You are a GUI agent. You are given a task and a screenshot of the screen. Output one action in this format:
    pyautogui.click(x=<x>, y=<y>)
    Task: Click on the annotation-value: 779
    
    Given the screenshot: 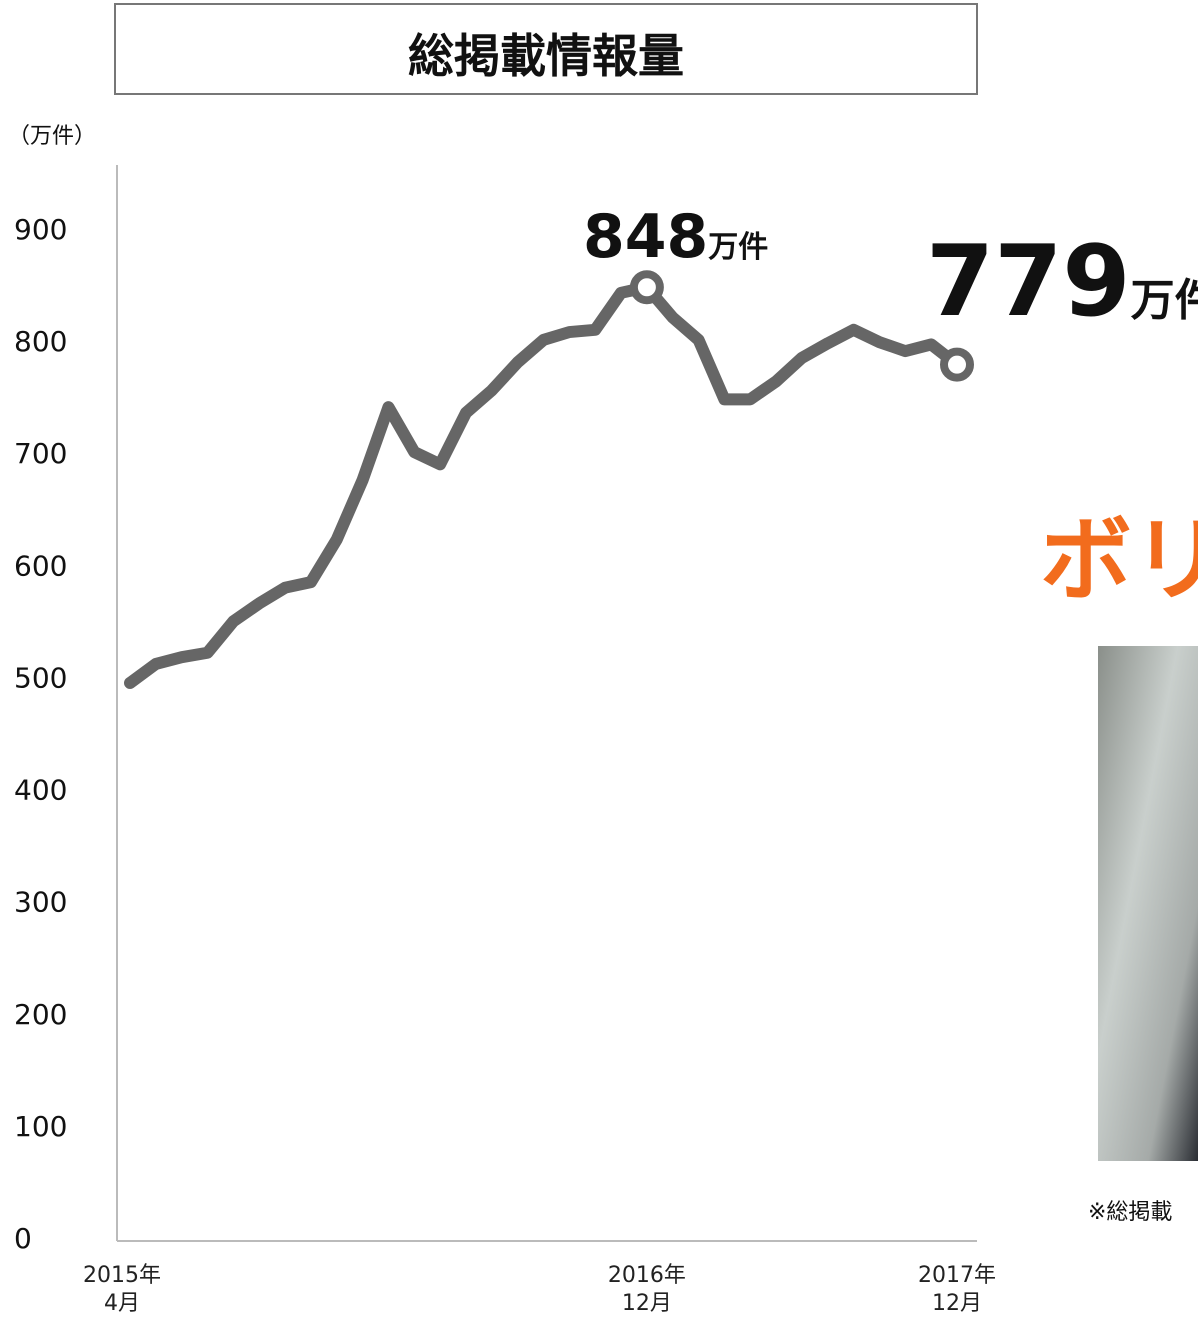 What is the action you would take?
    pyautogui.click(x=1028, y=282)
    